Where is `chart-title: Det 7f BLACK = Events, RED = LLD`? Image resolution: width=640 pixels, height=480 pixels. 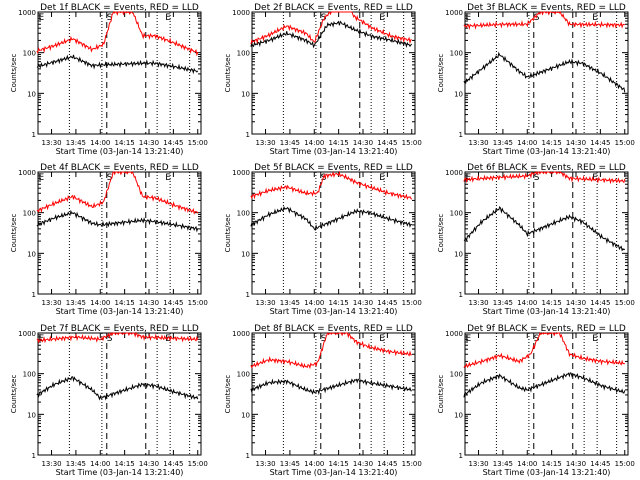
chart-title: Det 7f BLACK = Events, RED = LLD is located at coordinates (119, 329).